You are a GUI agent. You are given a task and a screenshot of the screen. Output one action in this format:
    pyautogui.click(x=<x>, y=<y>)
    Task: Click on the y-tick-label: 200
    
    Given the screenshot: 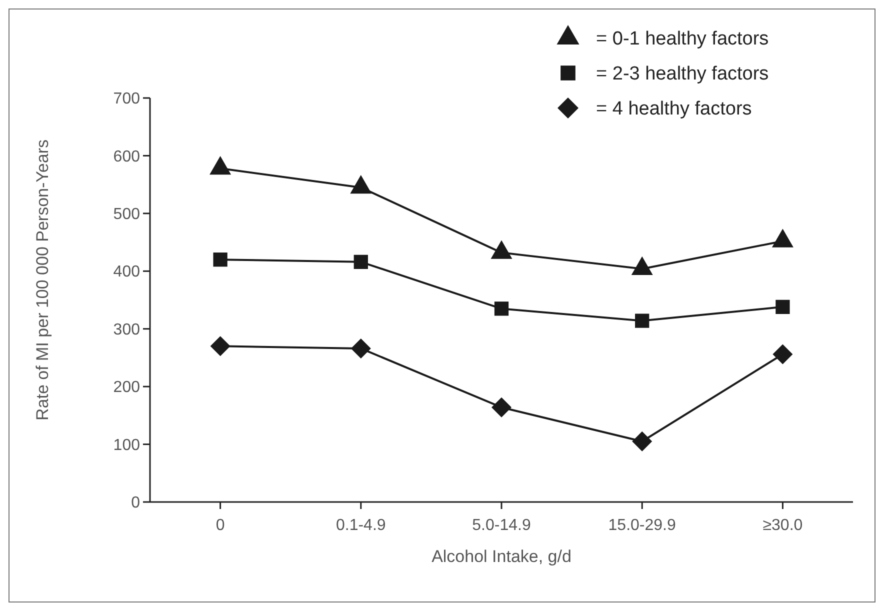 What is the action you would take?
    pyautogui.click(x=126, y=387)
    